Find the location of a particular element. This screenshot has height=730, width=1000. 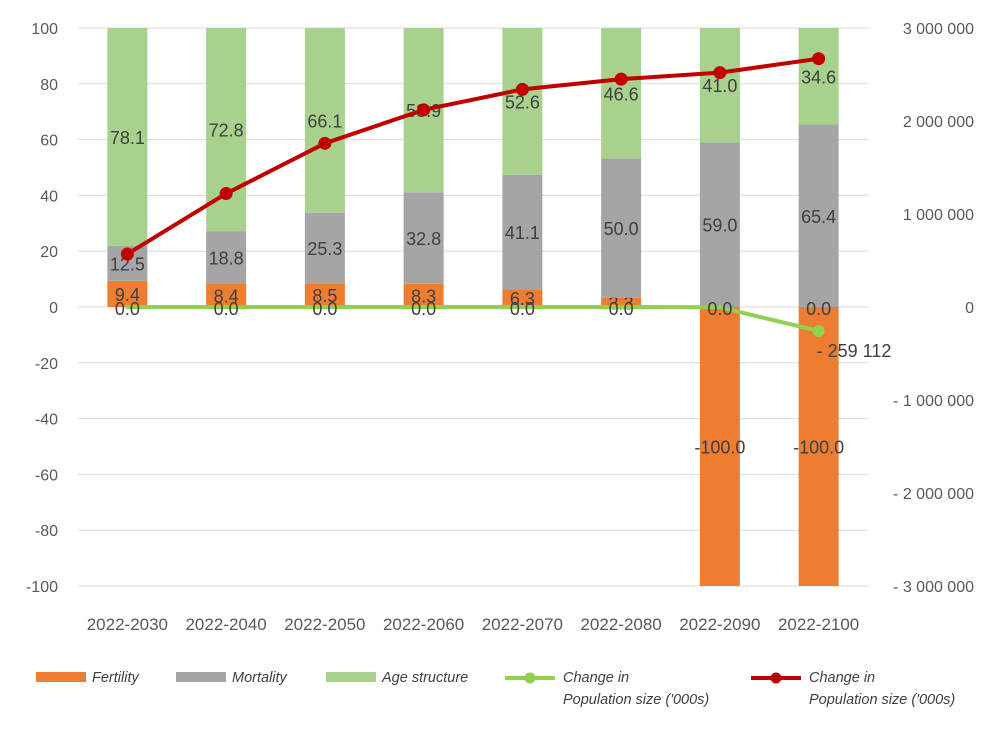

data-label-age-structure: 34.6 is located at coordinates (818, 77).